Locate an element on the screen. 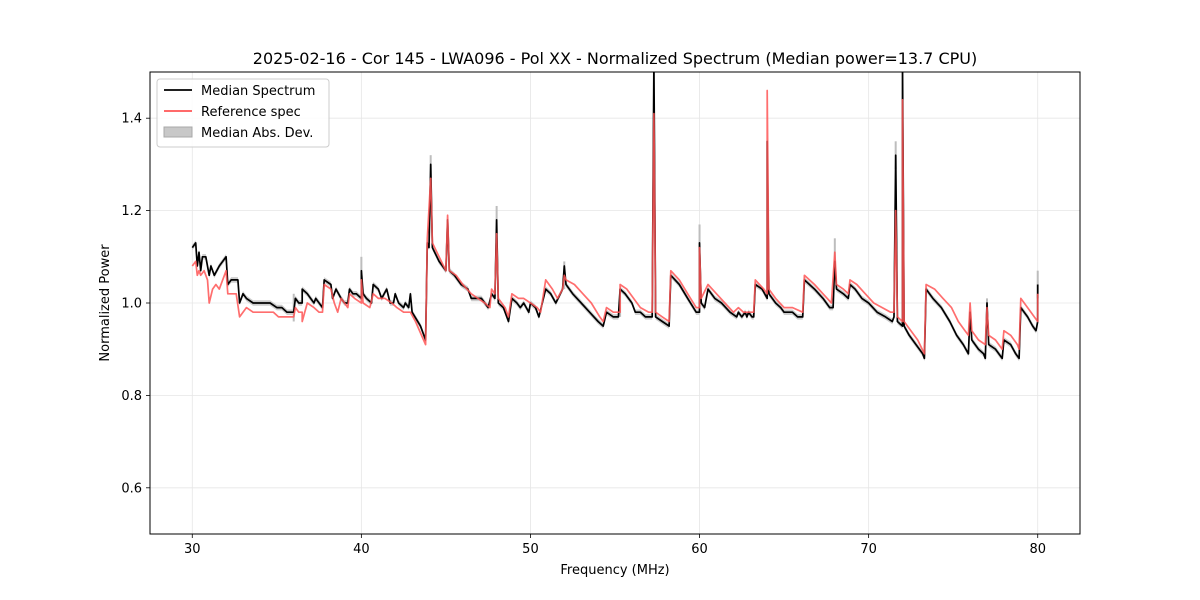 The width and height of the screenshot is (1200, 600). y-tick-label: 0.6 is located at coordinates (131, 488).